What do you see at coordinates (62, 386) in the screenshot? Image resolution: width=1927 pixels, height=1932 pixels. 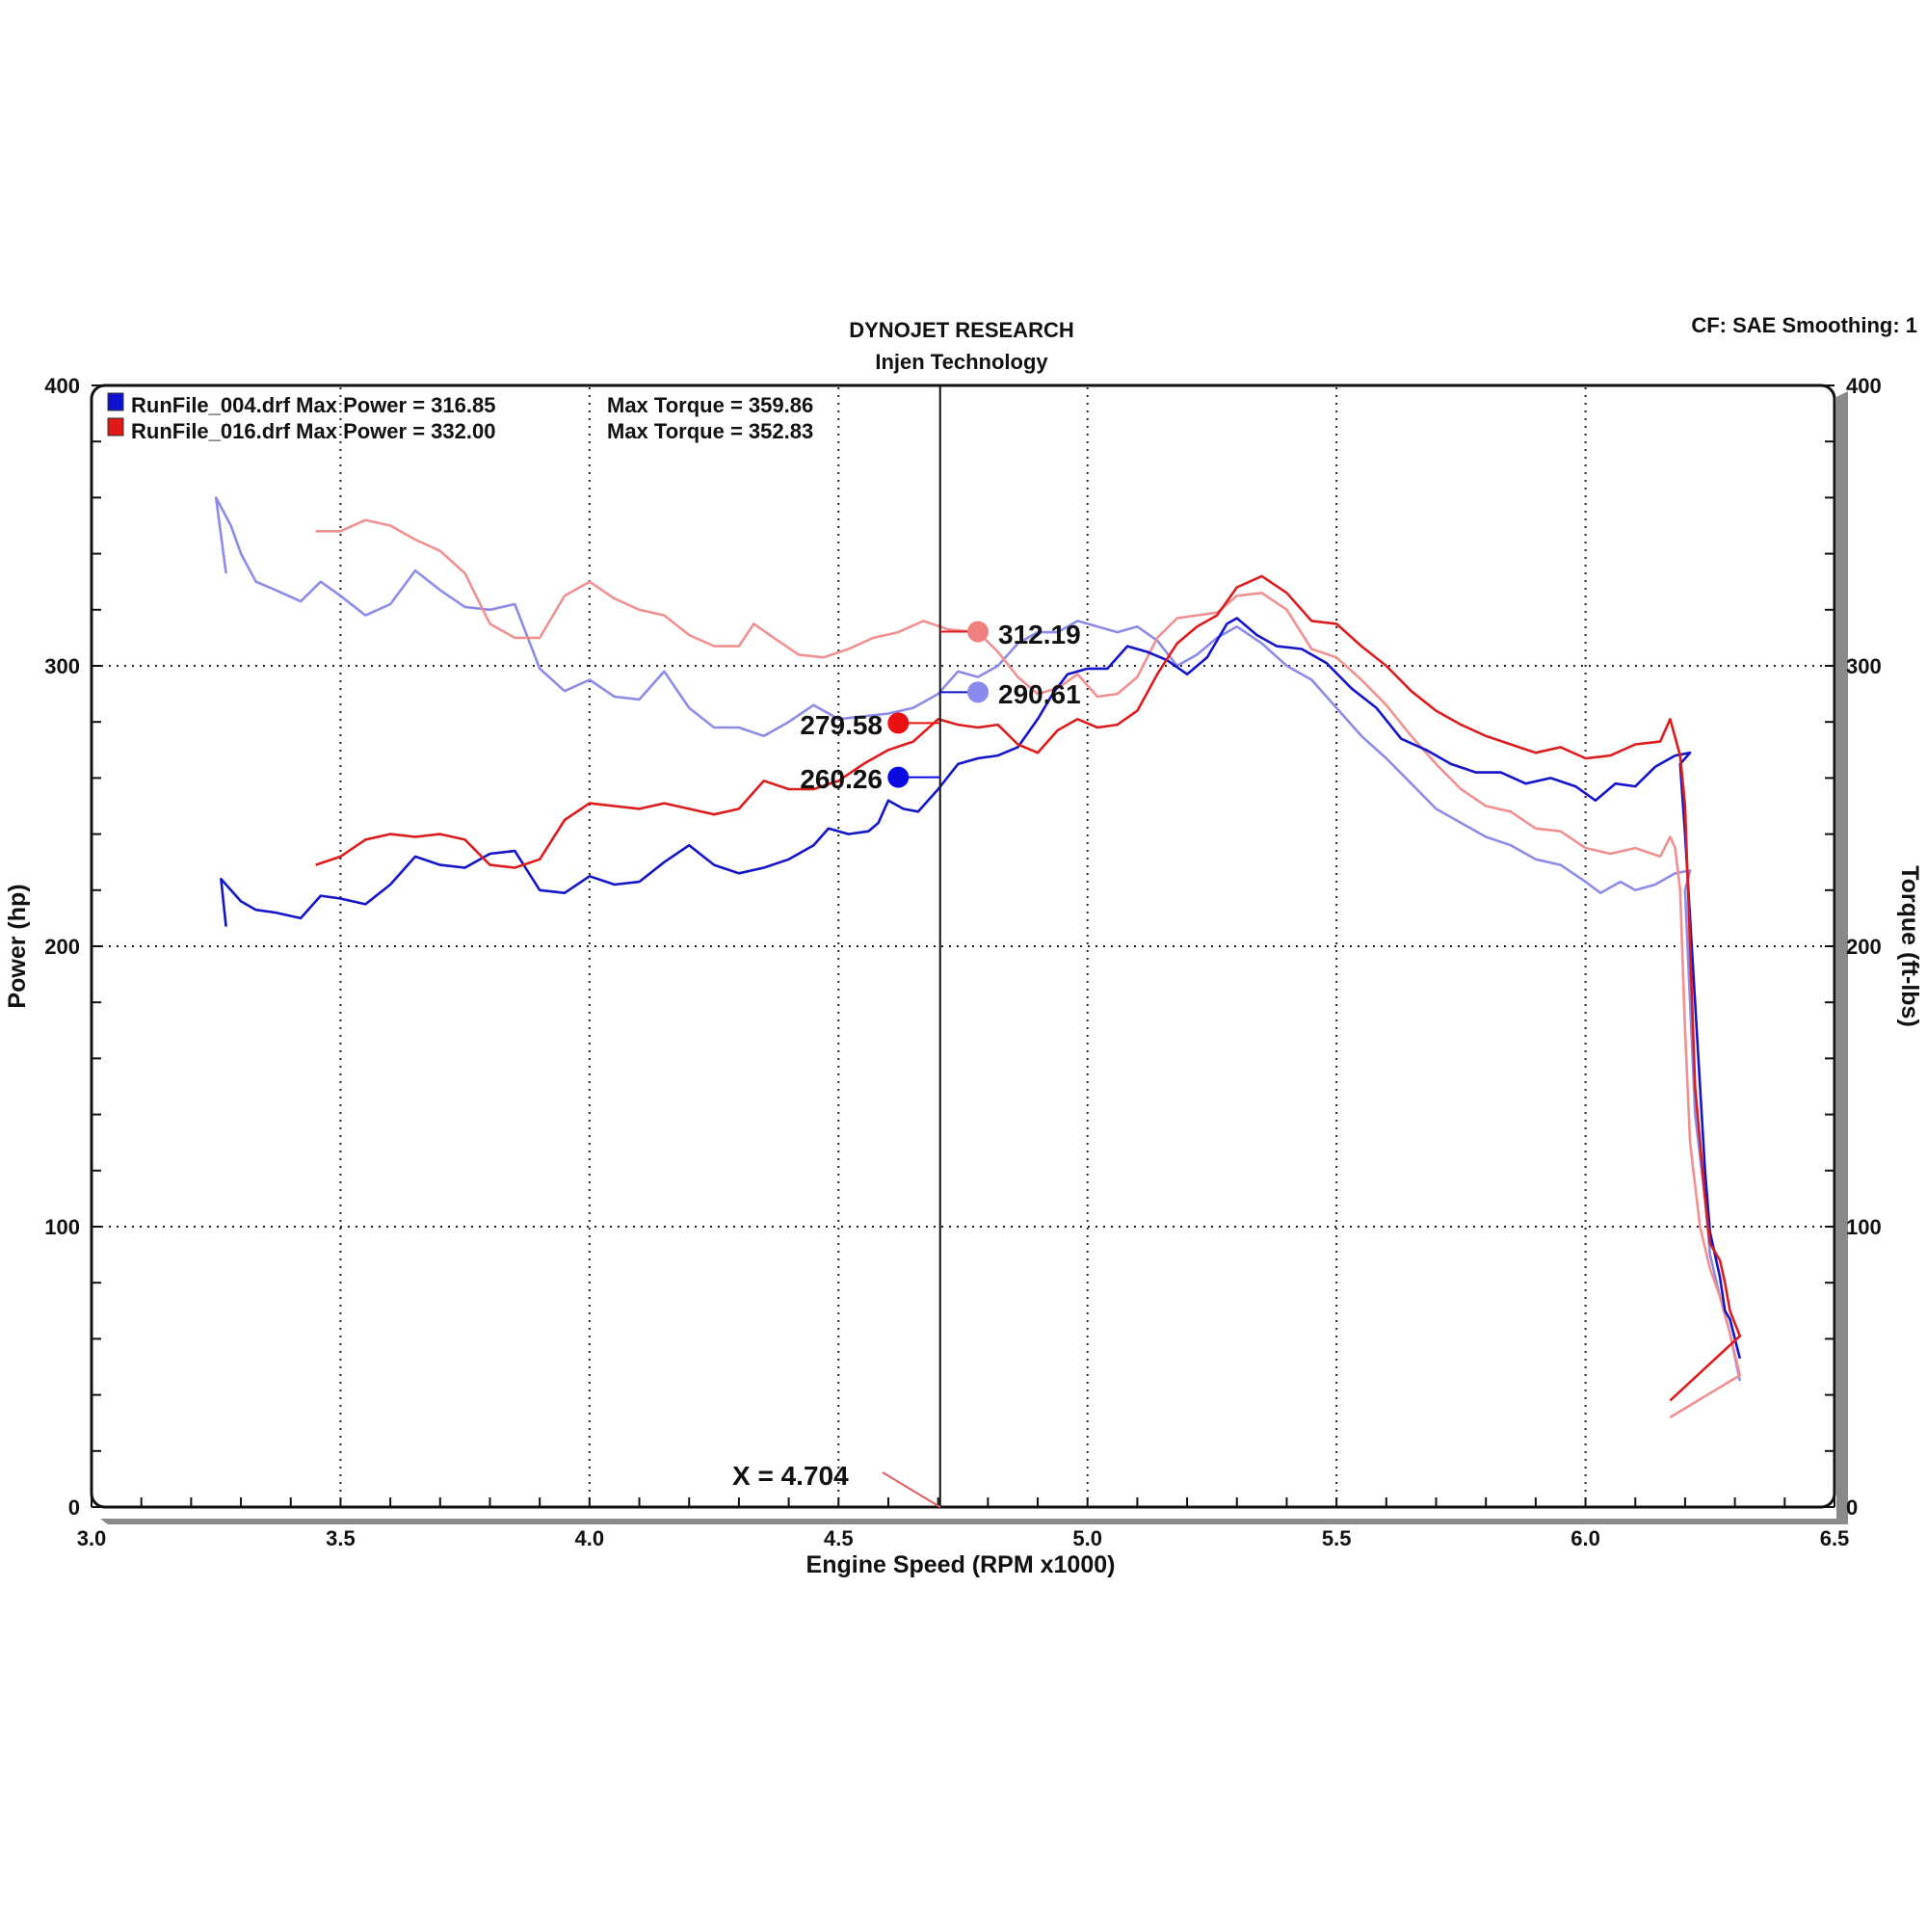 I see `y-tick-label-left: 400` at bounding box center [62, 386].